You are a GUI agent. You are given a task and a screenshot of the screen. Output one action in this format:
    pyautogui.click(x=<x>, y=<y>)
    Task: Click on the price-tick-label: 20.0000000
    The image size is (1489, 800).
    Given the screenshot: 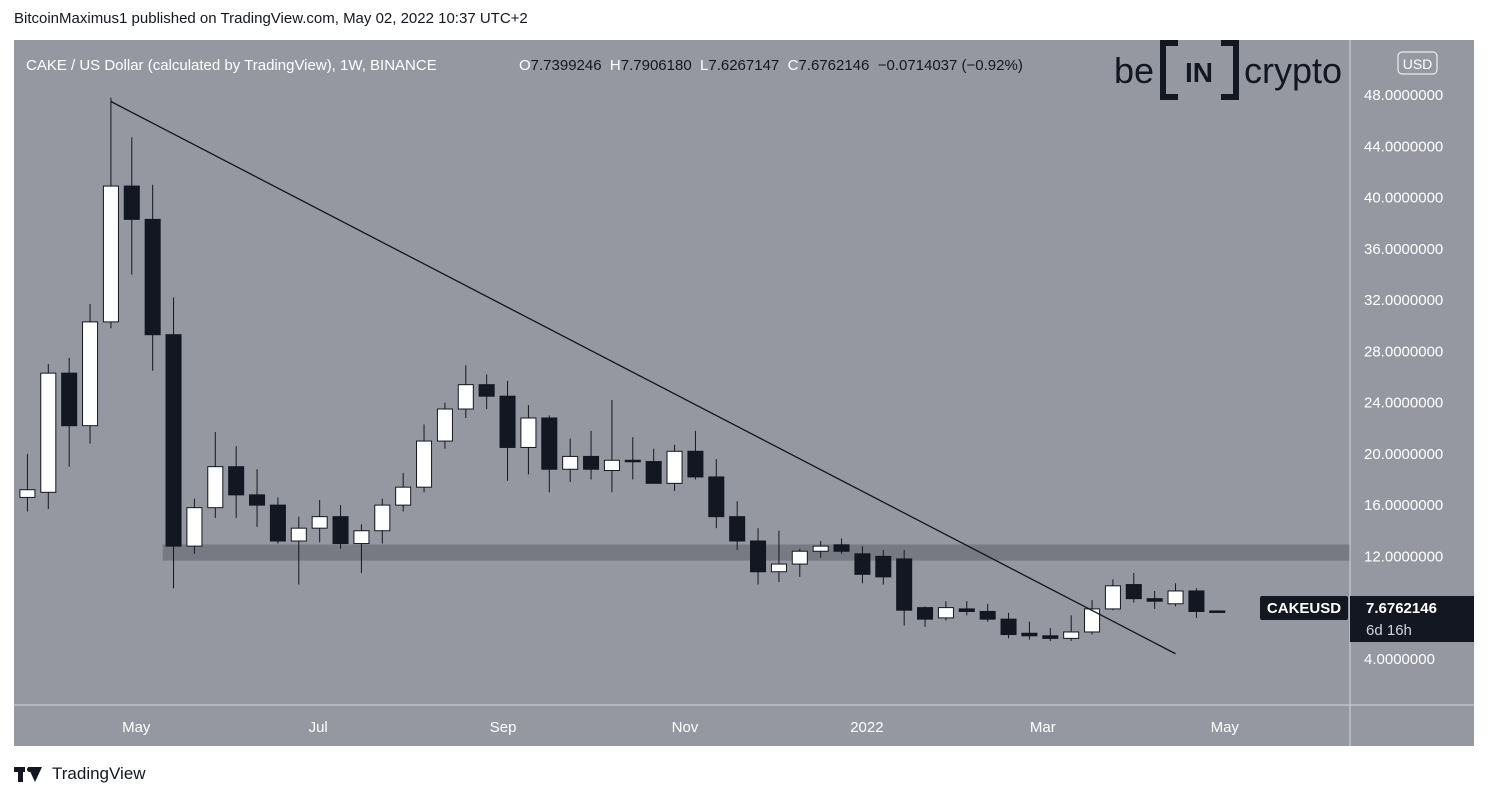 What is the action you would take?
    pyautogui.click(x=1403, y=454)
    